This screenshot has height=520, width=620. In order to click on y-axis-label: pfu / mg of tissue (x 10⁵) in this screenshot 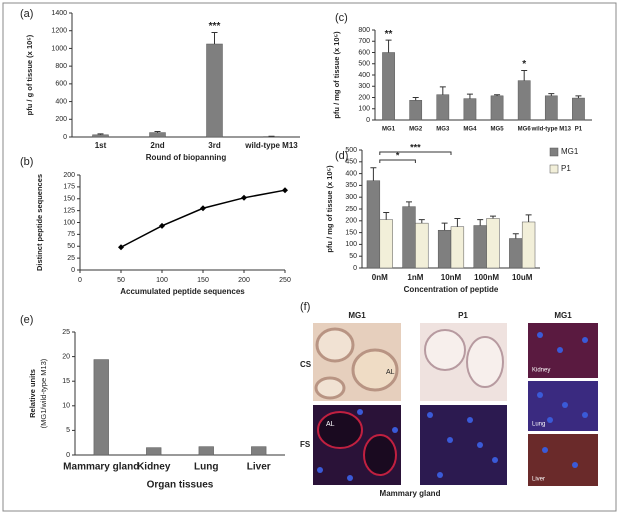, I will do `click(336, 75)`.